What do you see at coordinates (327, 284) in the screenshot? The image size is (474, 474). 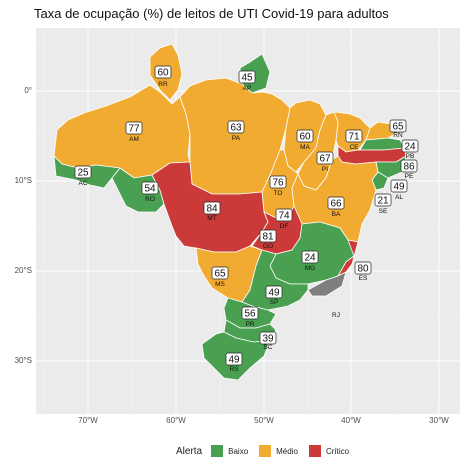 I see `state-rj-shape` at bounding box center [327, 284].